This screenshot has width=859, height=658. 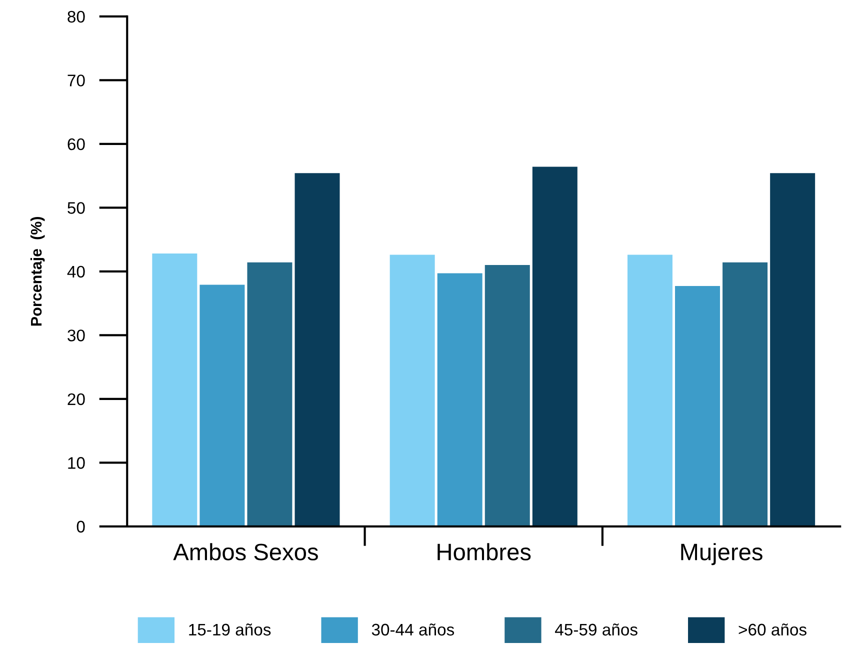 I want to click on x-tick-label: Hombres, so click(x=484, y=551).